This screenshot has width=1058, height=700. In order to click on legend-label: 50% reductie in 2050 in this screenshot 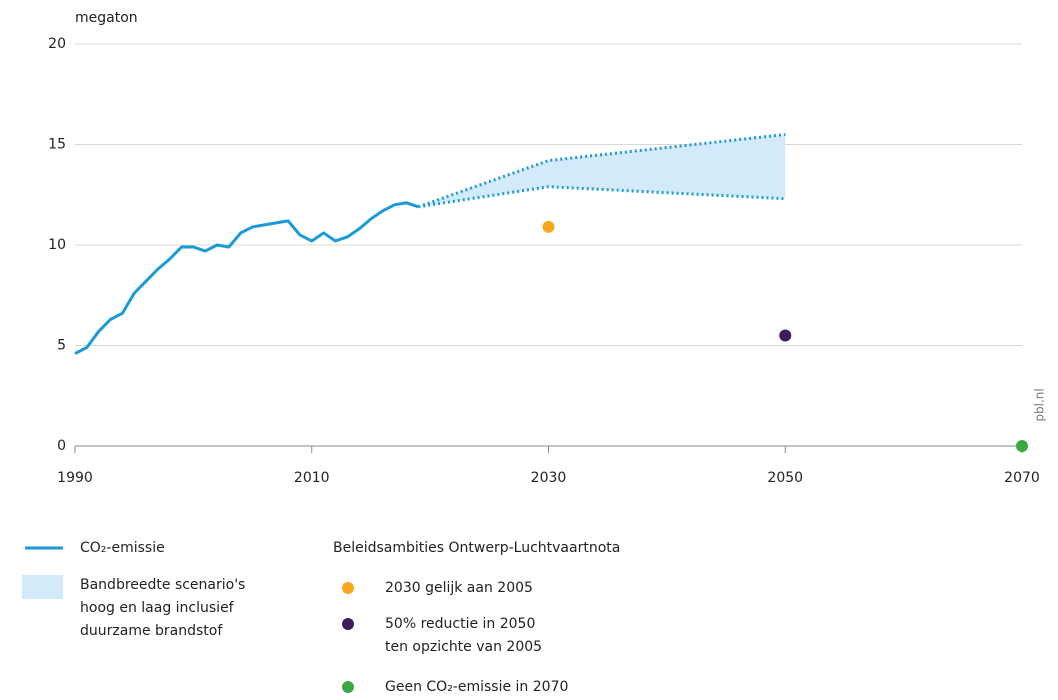, I will do `click(460, 624)`.